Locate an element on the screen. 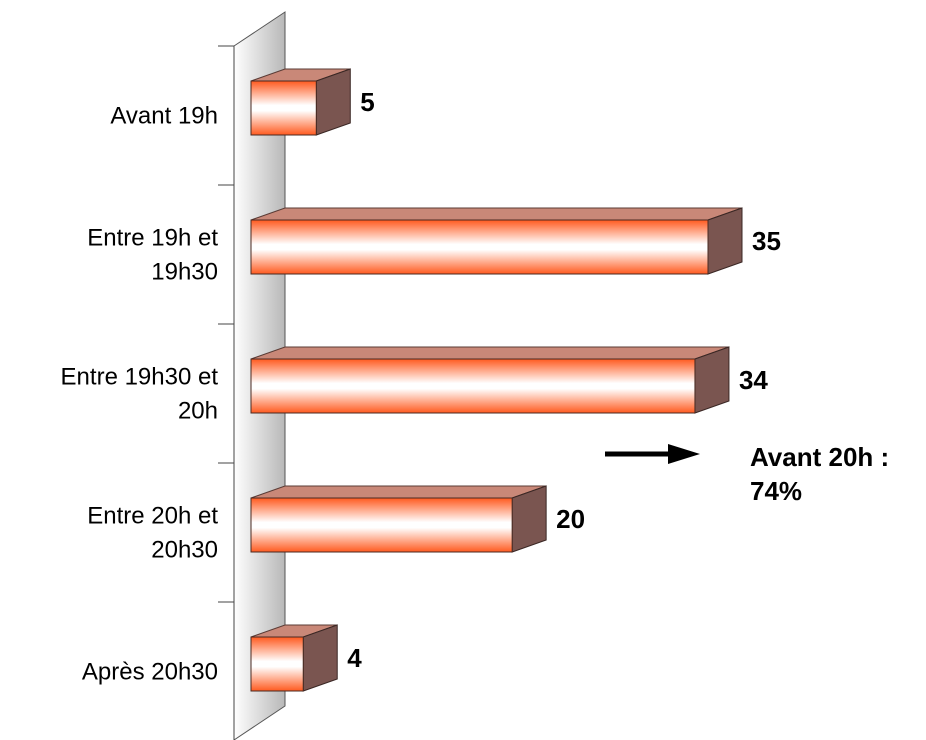 The height and width of the screenshot is (740, 926). category-label: Après 20h30 is located at coordinates (150, 672).